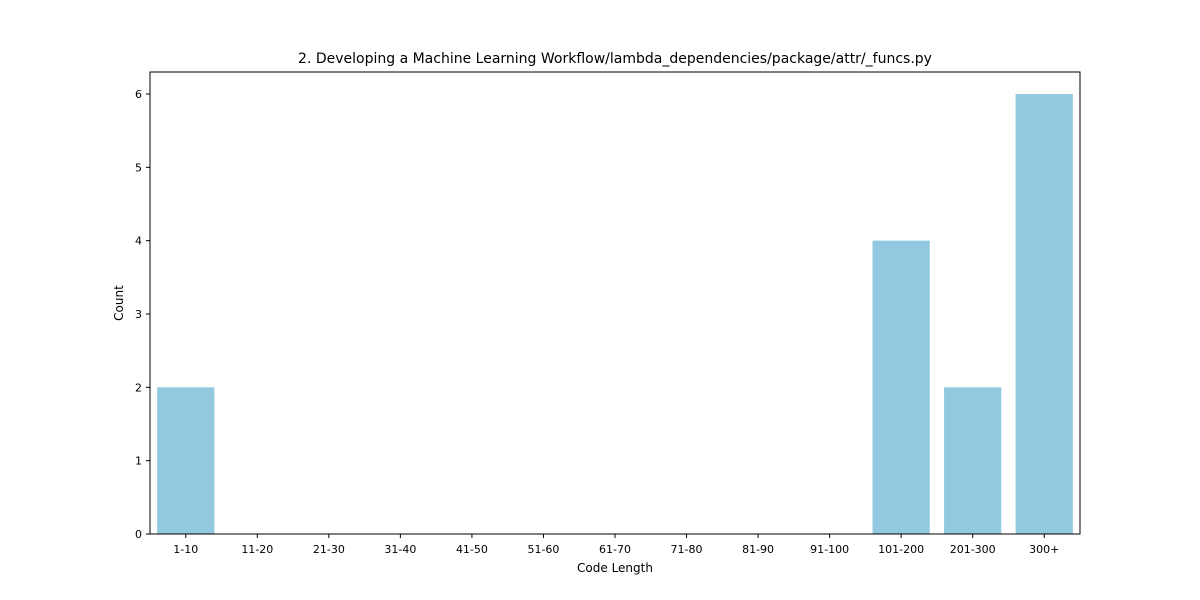 This screenshot has height=600, width=1200. Describe the element at coordinates (543, 549) in the screenshot. I see `x-tick-label: 51-60` at that location.